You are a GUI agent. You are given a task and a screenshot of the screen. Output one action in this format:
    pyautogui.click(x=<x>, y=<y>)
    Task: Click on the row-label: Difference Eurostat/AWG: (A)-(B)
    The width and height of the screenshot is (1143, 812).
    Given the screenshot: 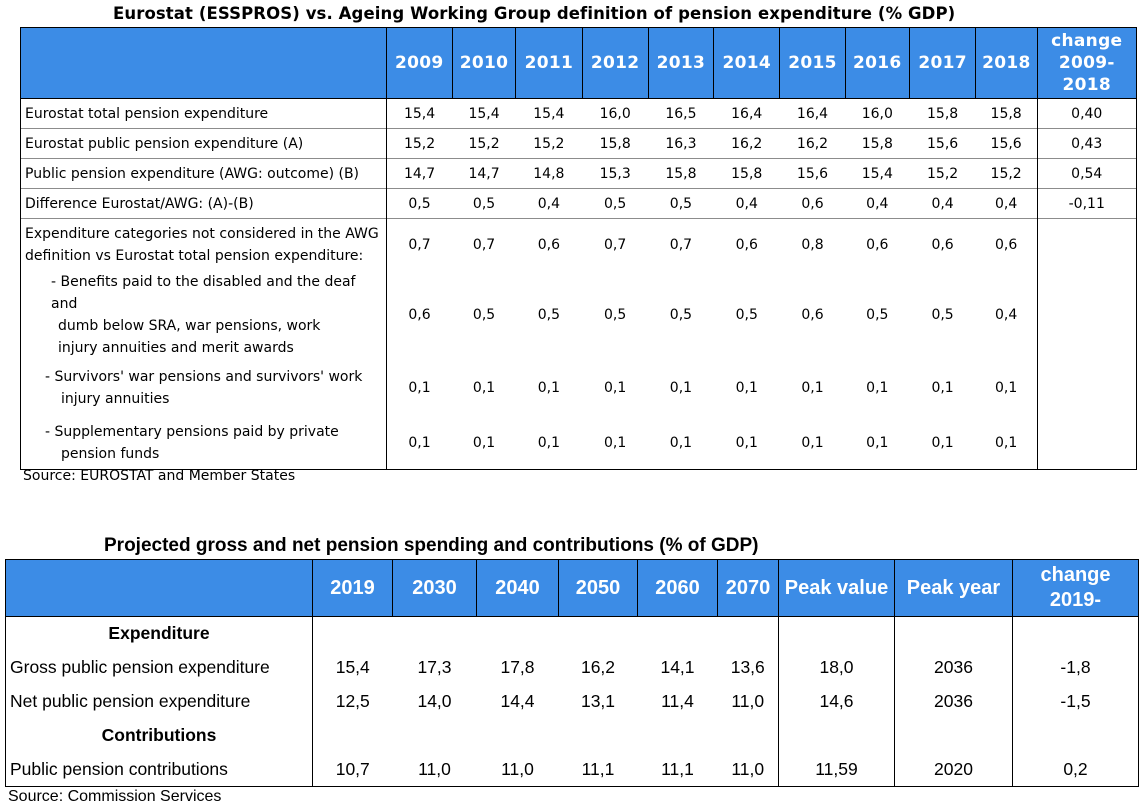 What is the action you would take?
    pyautogui.click(x=203, y=203)
    